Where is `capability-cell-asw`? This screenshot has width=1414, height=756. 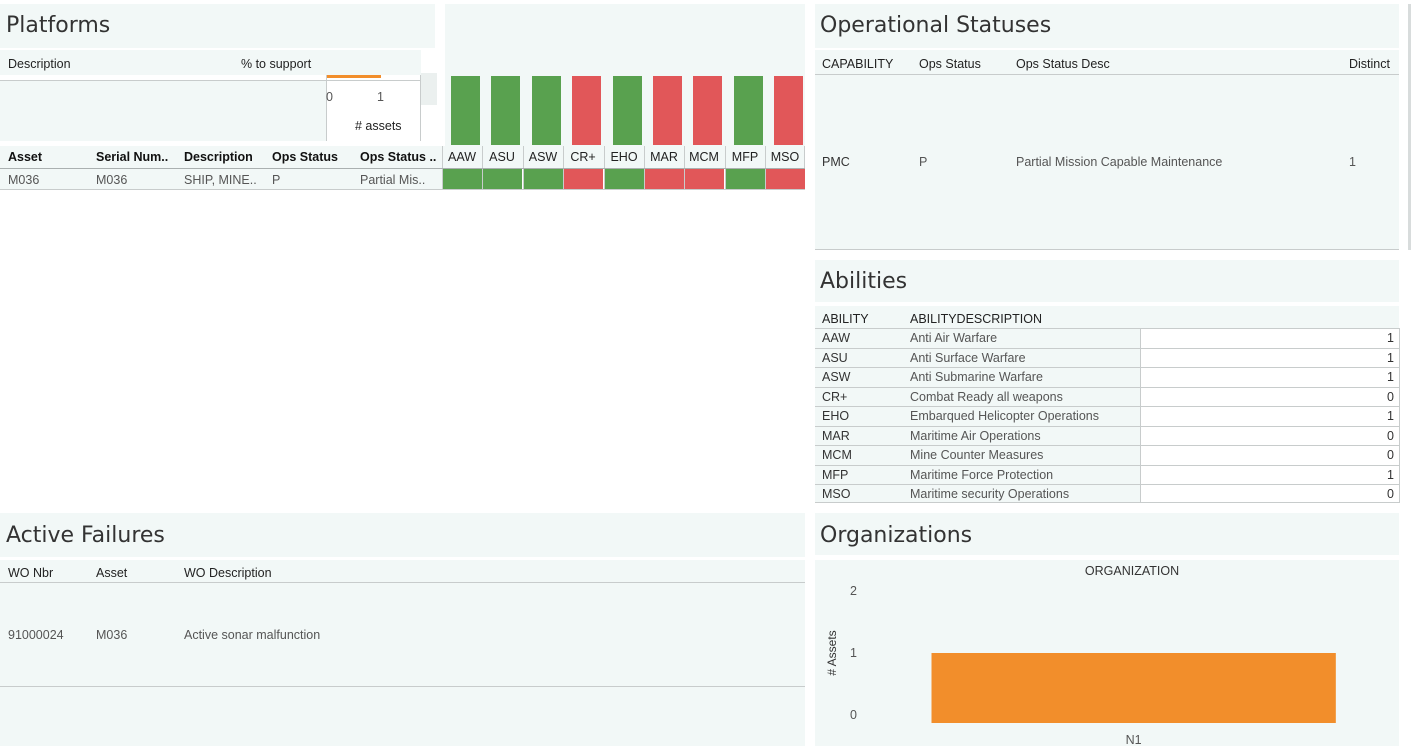
capability-cell-asw is located at coordinates (543, 179).